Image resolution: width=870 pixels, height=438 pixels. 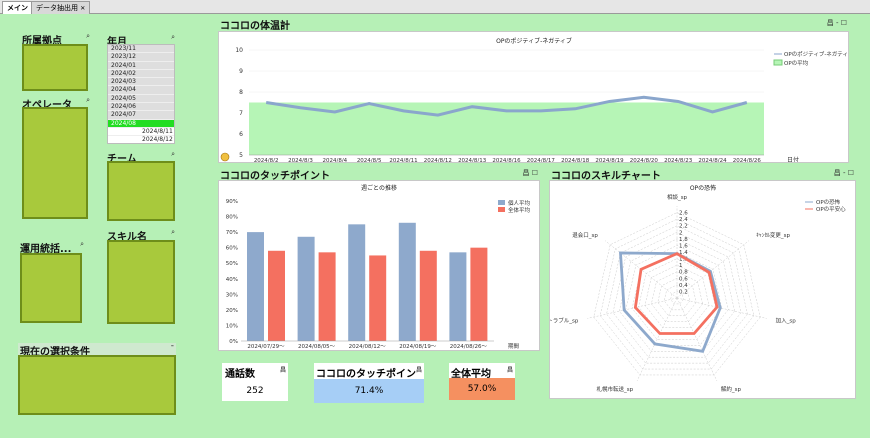 What do you see at coordinates (816, 54) in the screenshot?
I see `legend-label: OPのポジティブ-ネガティブ` at bounding box center [816, 54].